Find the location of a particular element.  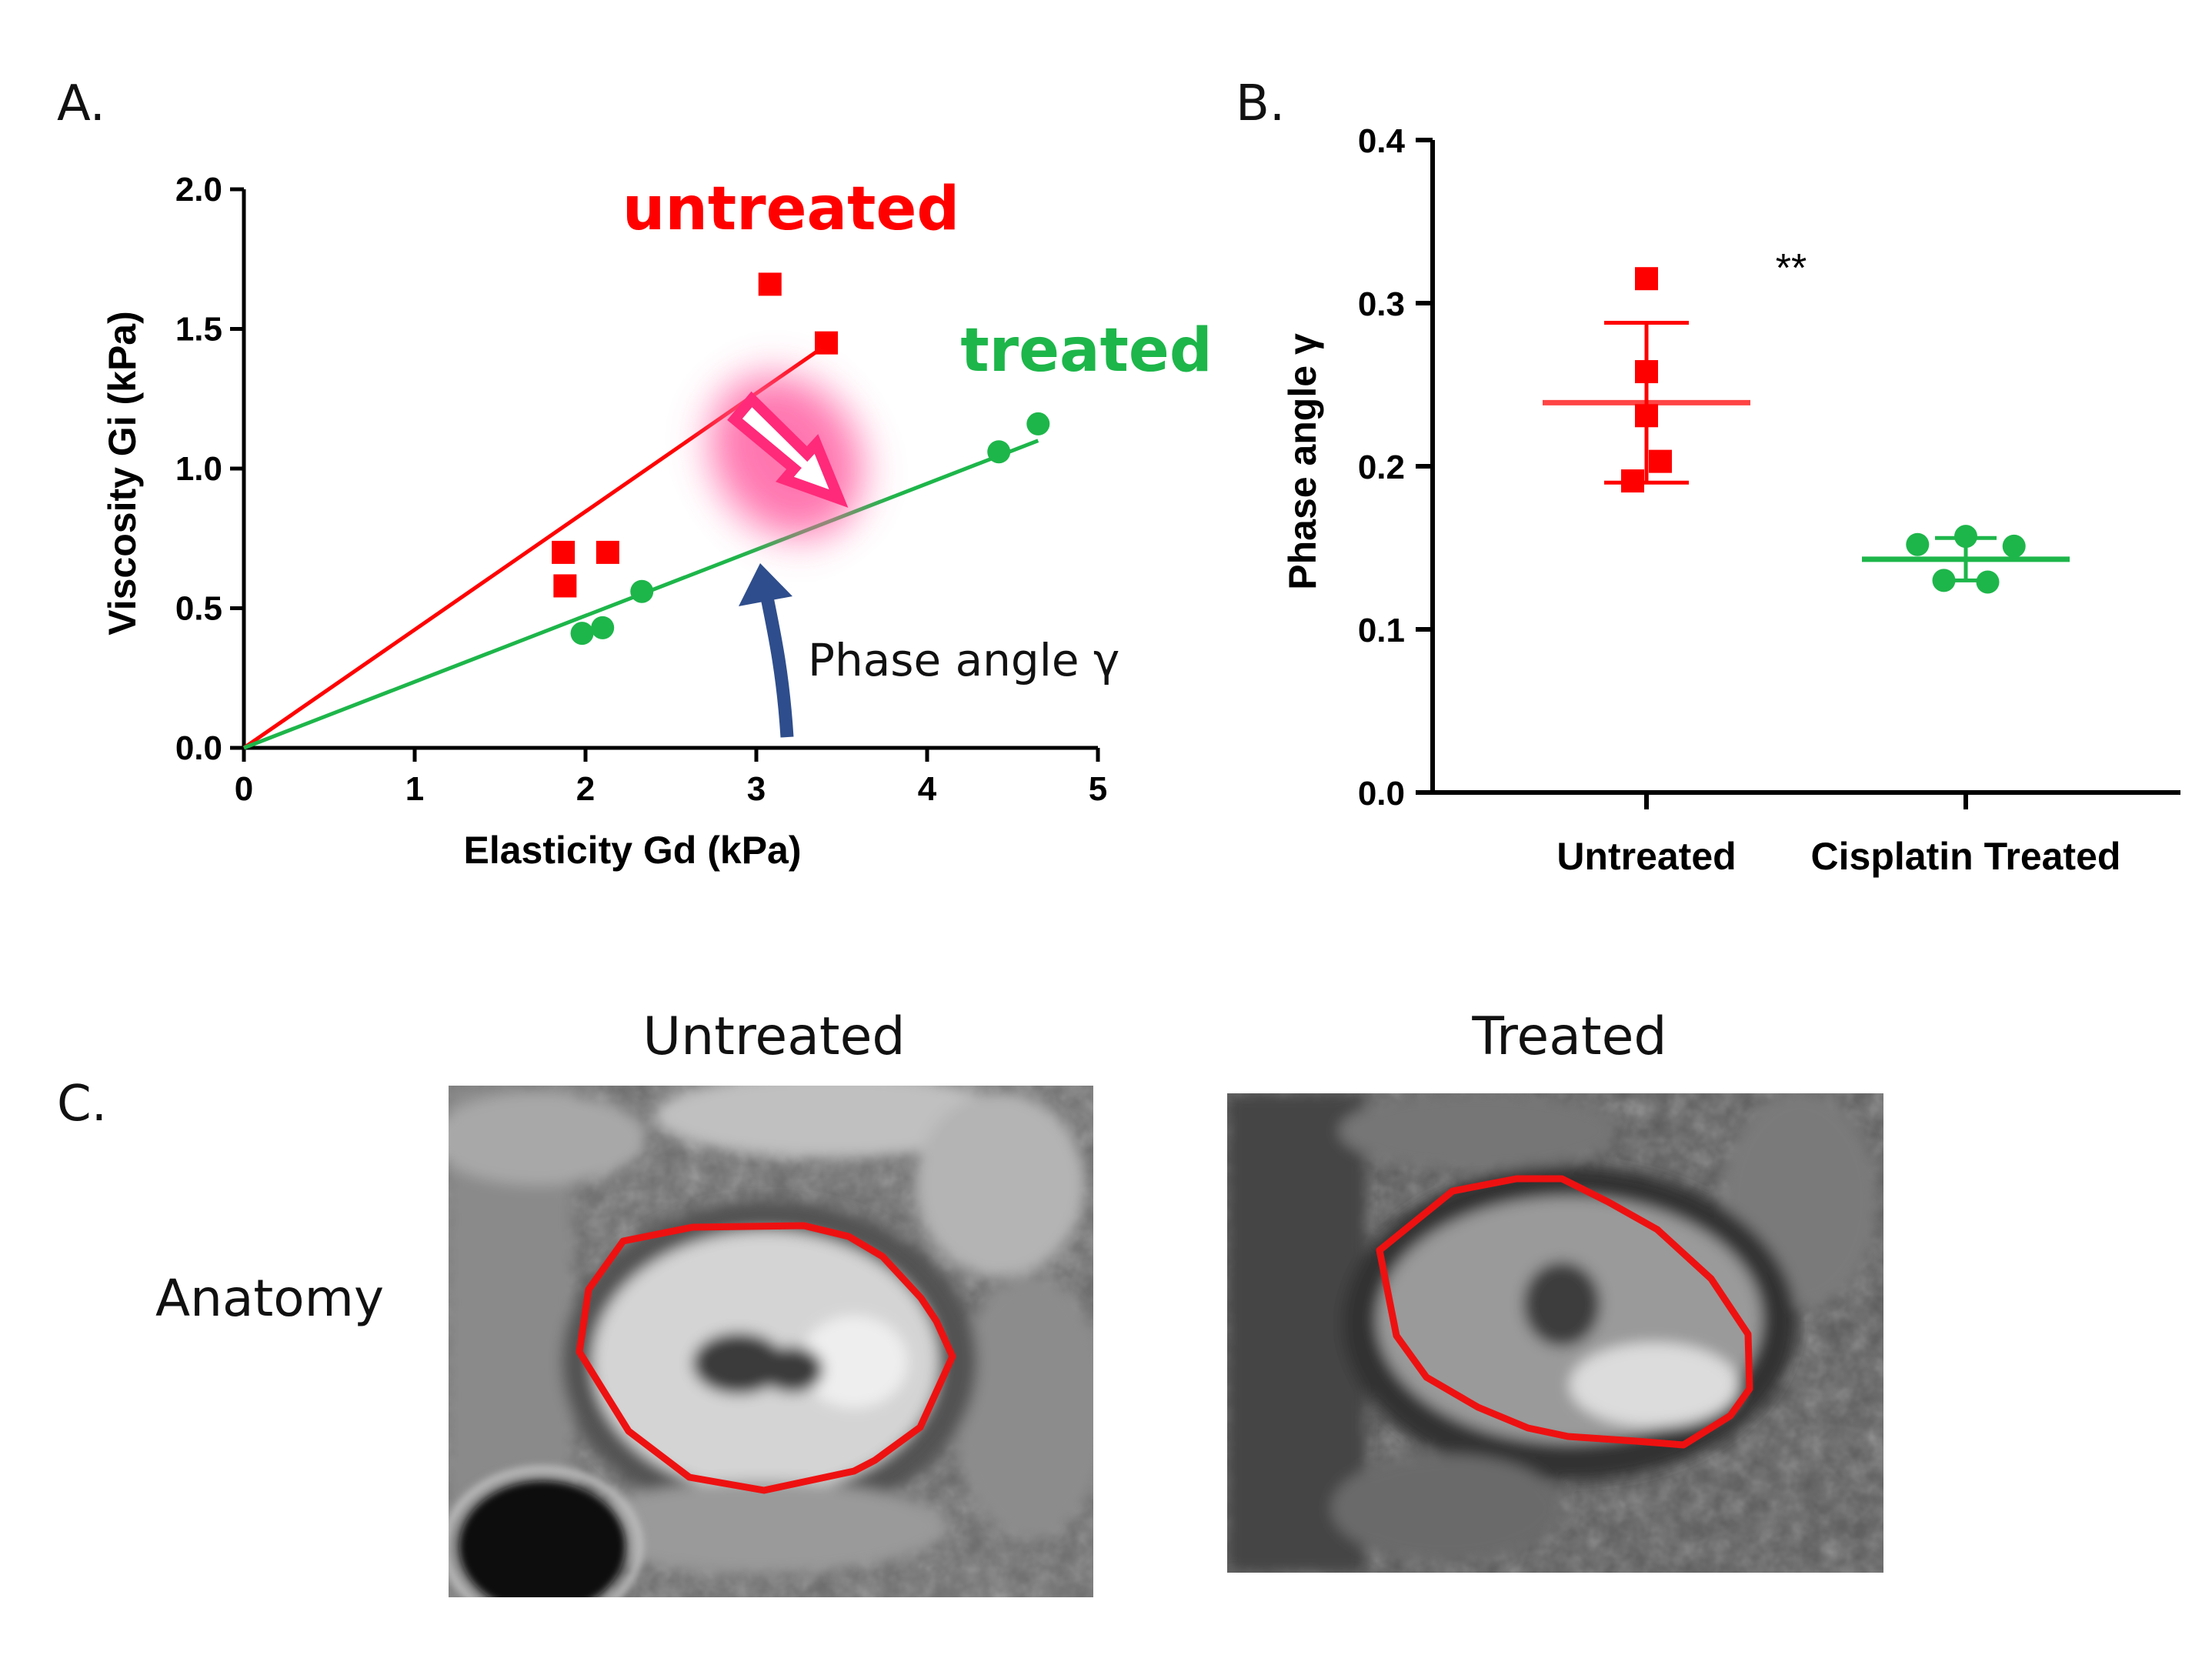

phase-angle-arrow is located at coordinates (766, 650).